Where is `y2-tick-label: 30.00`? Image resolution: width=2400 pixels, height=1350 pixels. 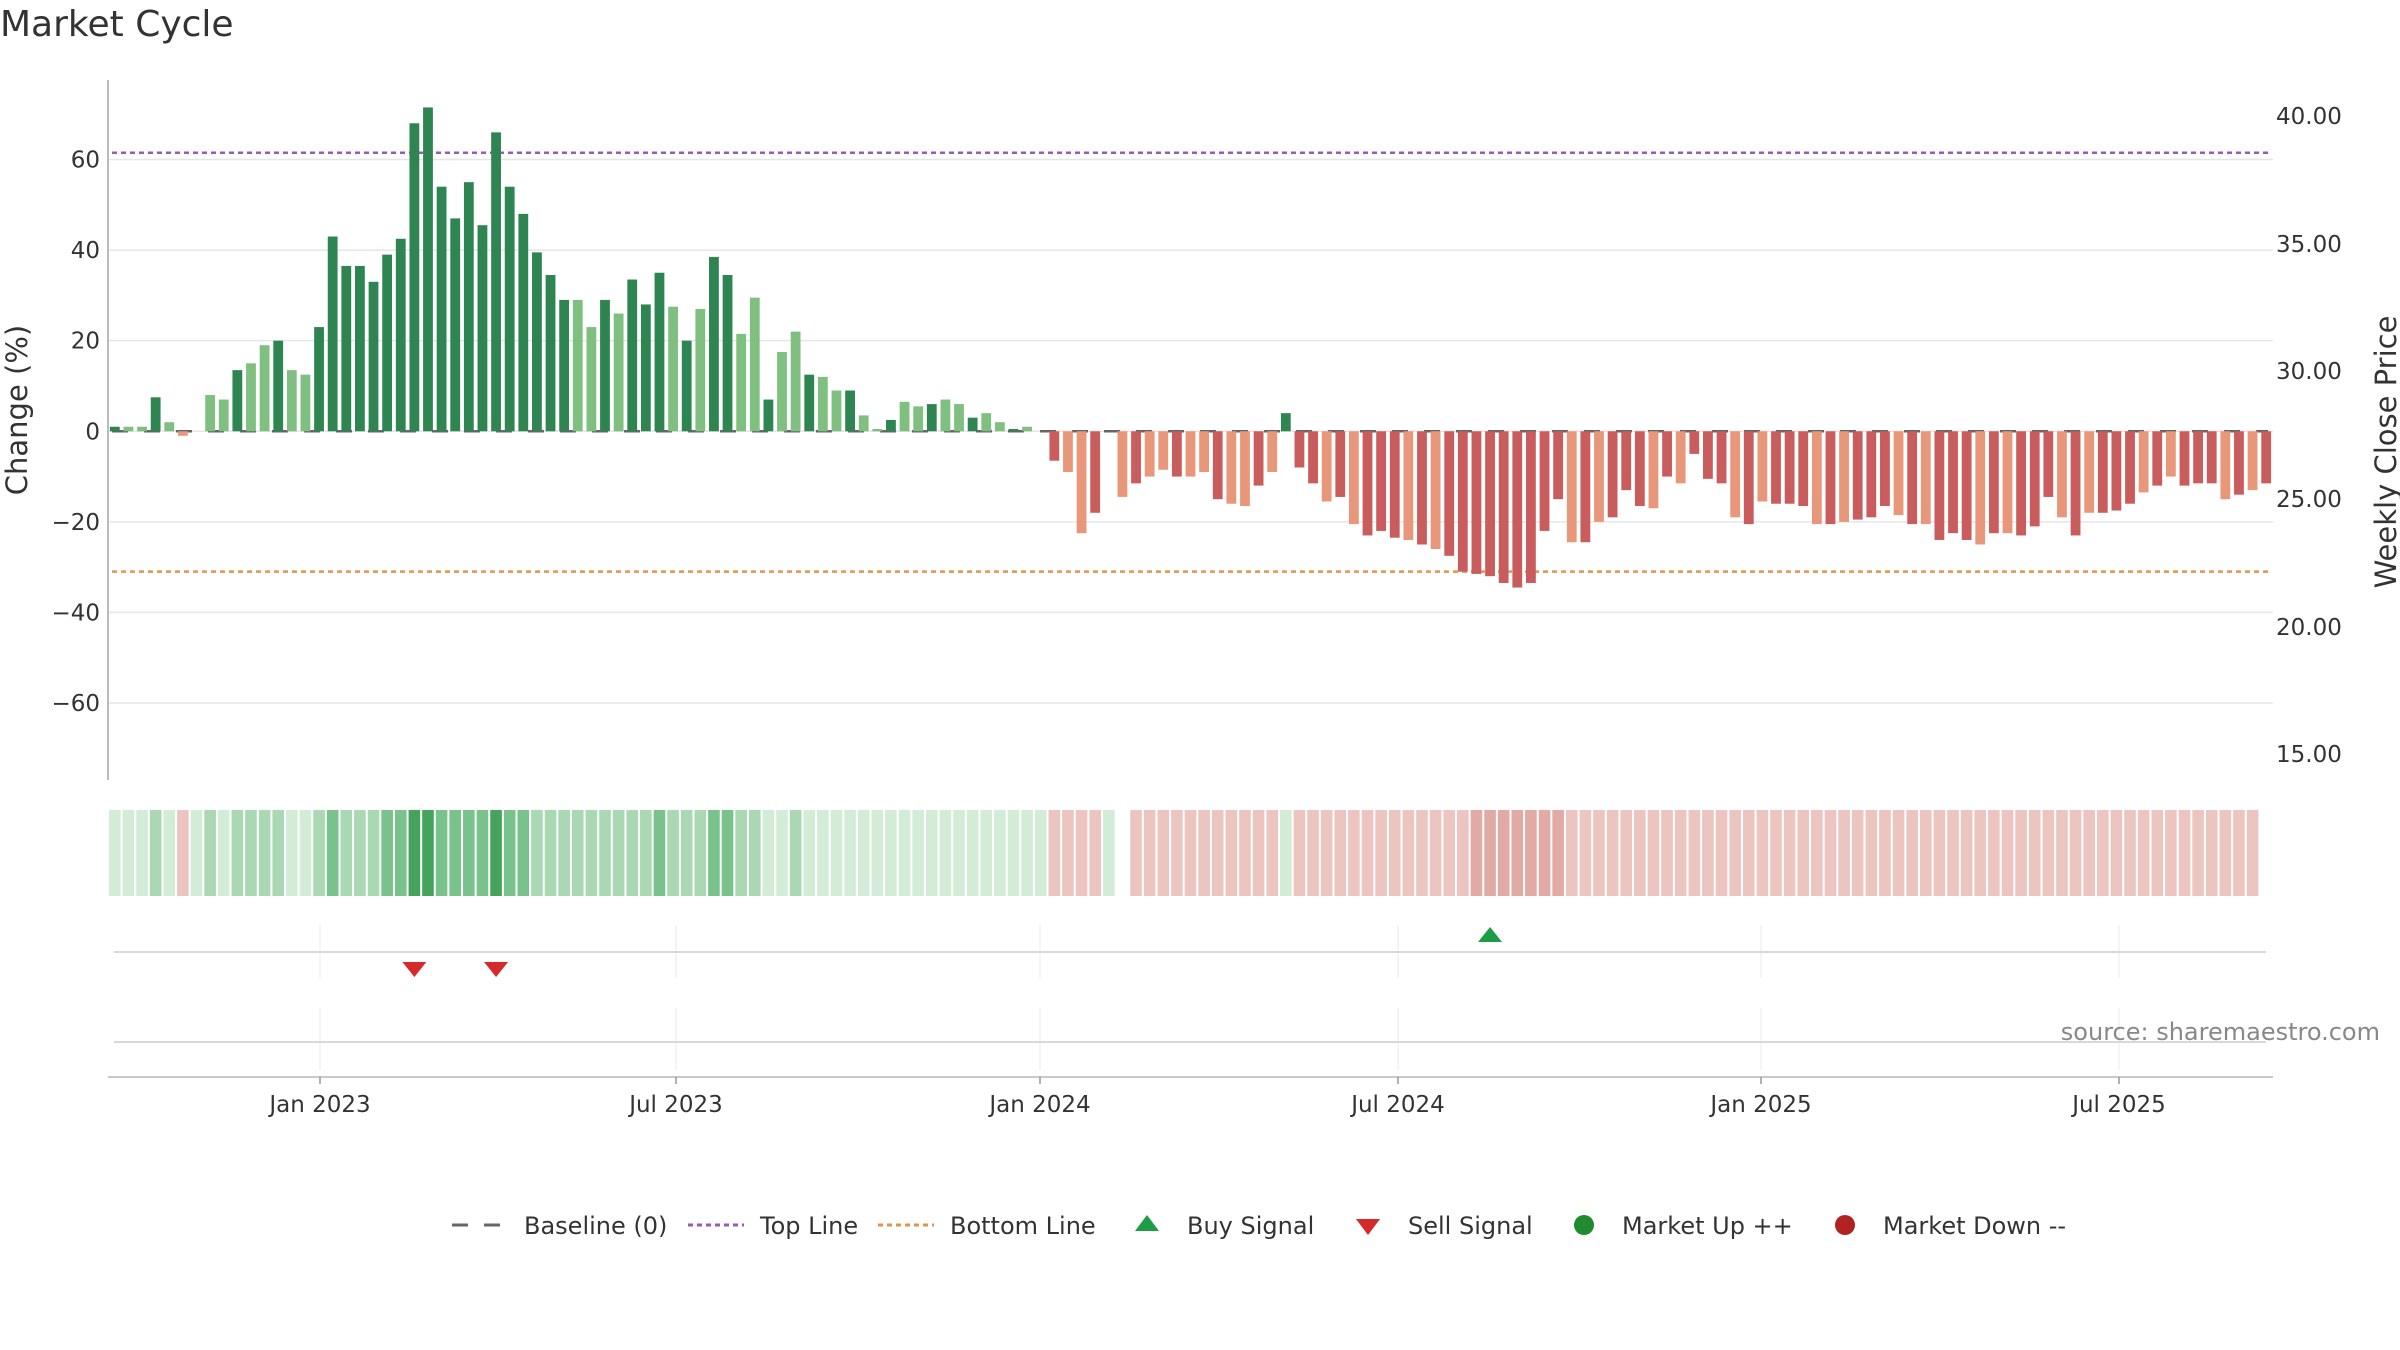
y2-tick-label: 30.00 is located at coordinates (2309, 372).